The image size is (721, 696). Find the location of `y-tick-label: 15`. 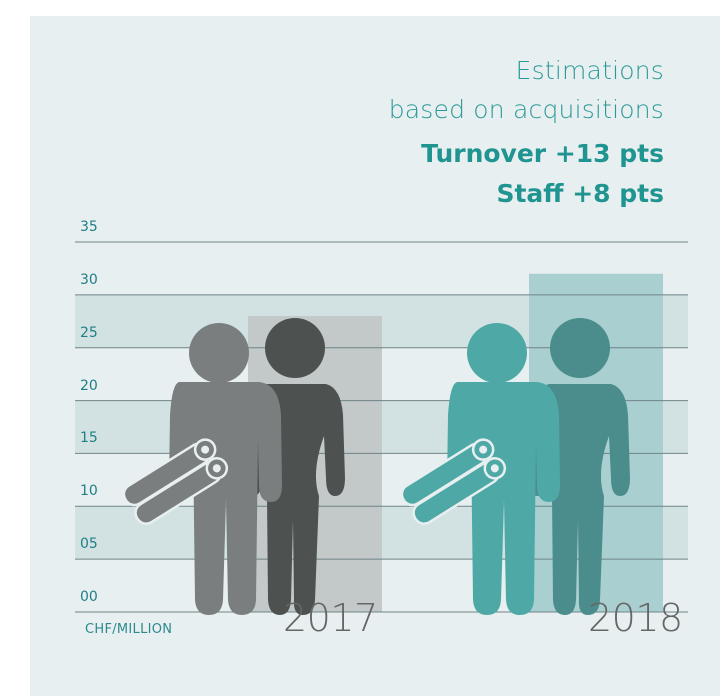

y-tick-label: 15 is located at coordinates (89, 438).